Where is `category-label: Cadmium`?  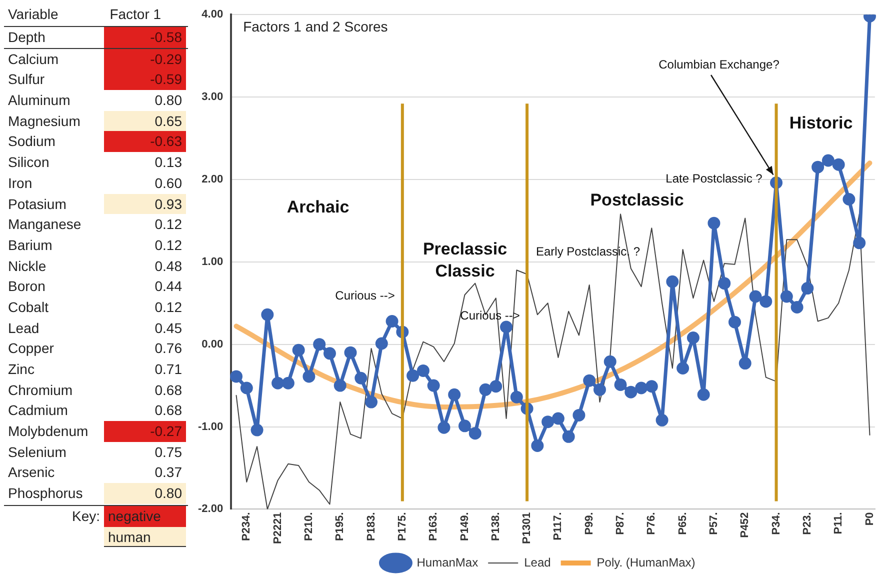 category-label: Cadmium is located at coordinates (38, 410).